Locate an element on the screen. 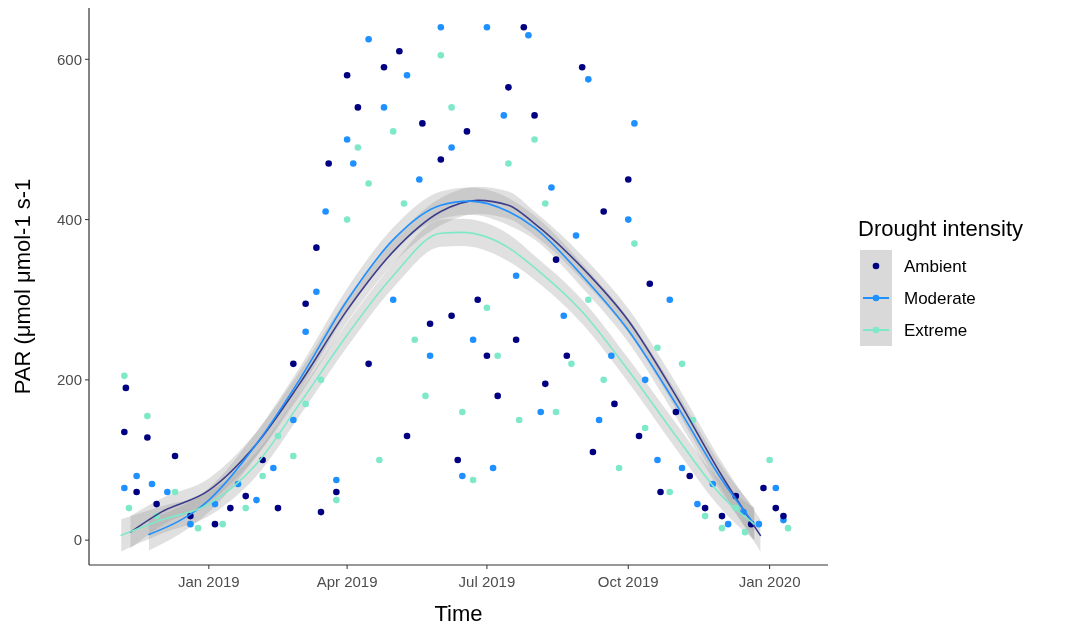  x-tick-label: Apr 2019 is located at coordinates (347, 581).